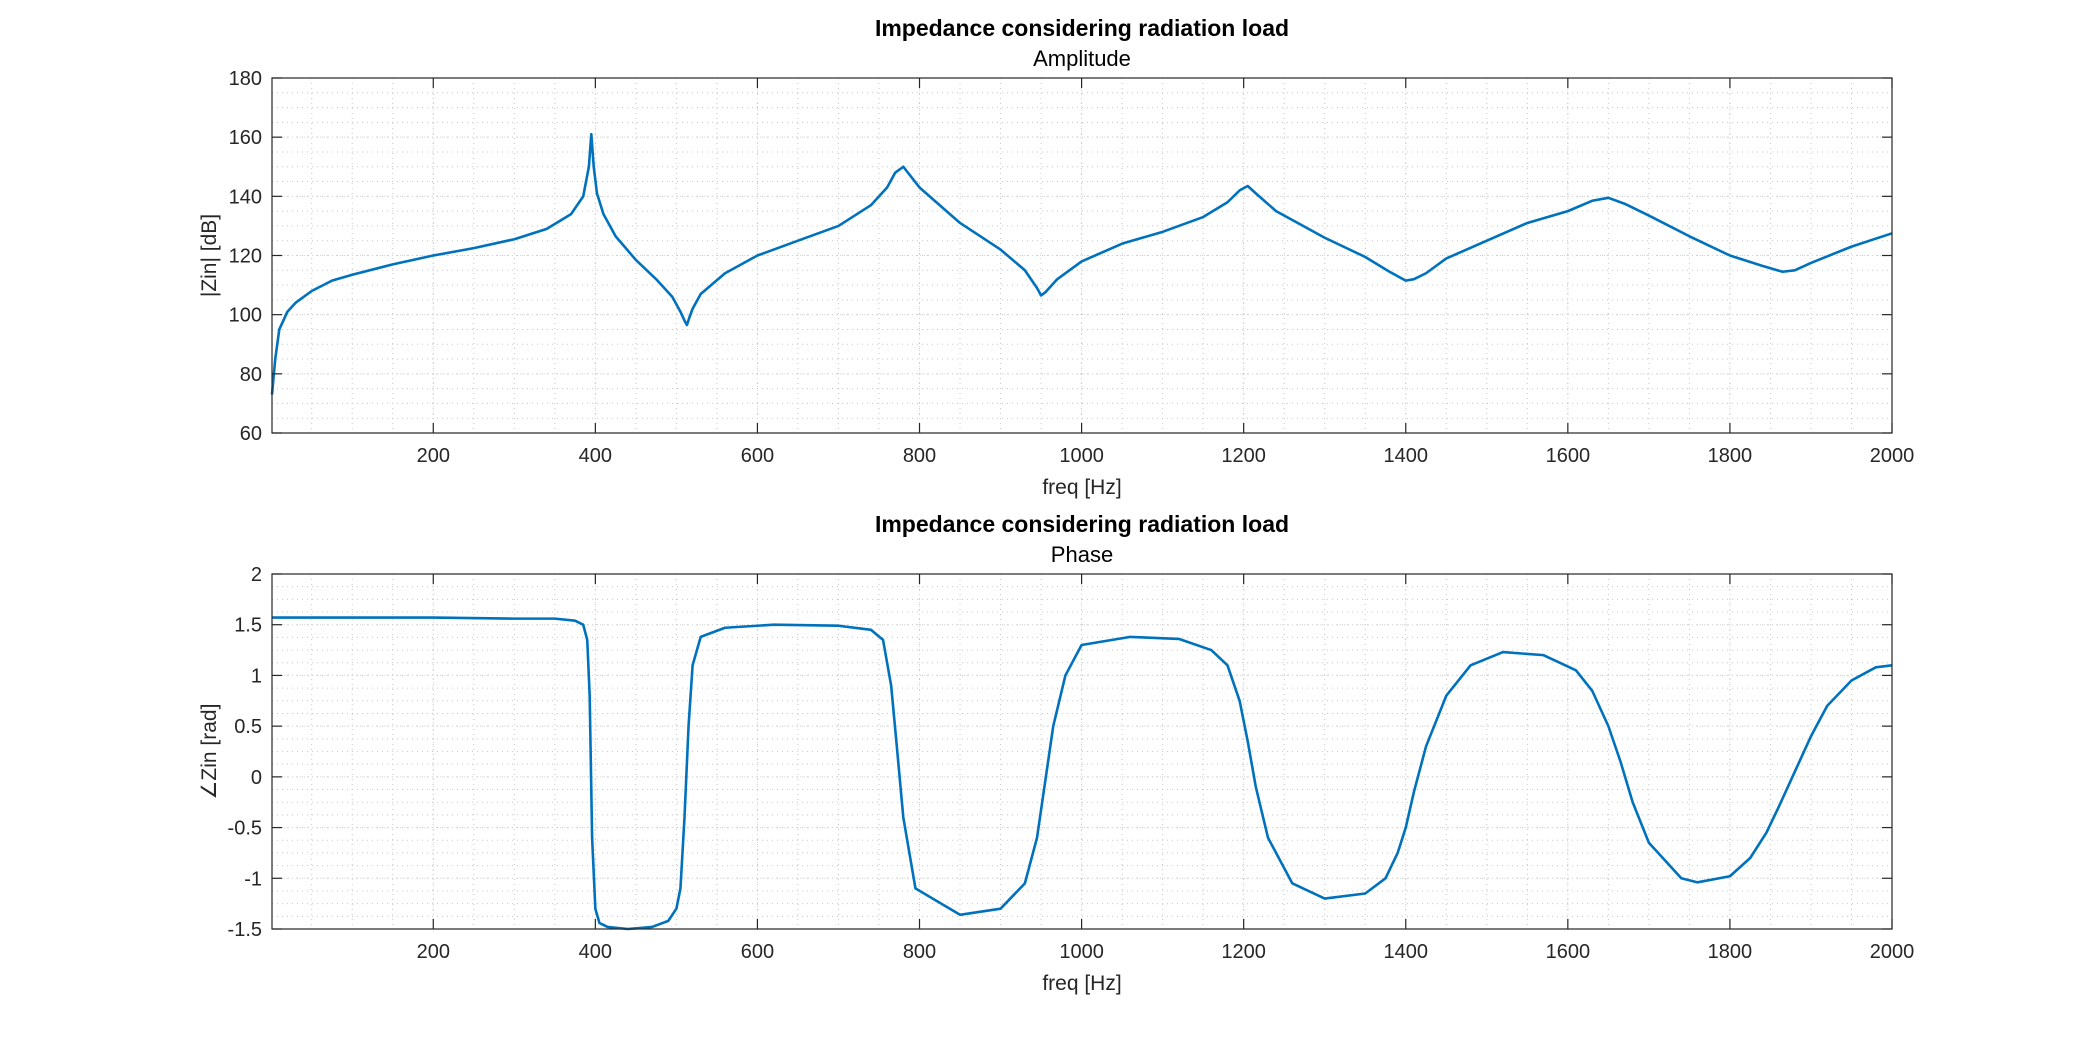 This screenshot has height=1042, width=2083. Describe the element at coordinates (245, 930) in the screenshot. I see `phase-y-tick-label: -1.5` at that location.